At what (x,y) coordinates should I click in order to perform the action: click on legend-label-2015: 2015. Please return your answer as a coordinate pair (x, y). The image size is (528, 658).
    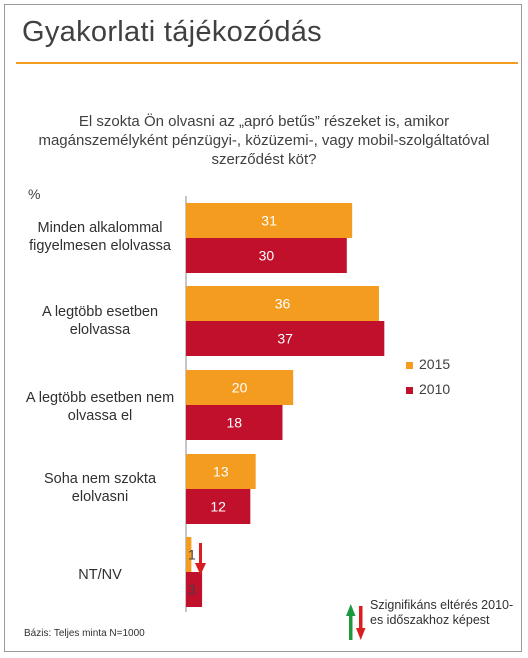
    Looking at the image, I should click on (435, 364).